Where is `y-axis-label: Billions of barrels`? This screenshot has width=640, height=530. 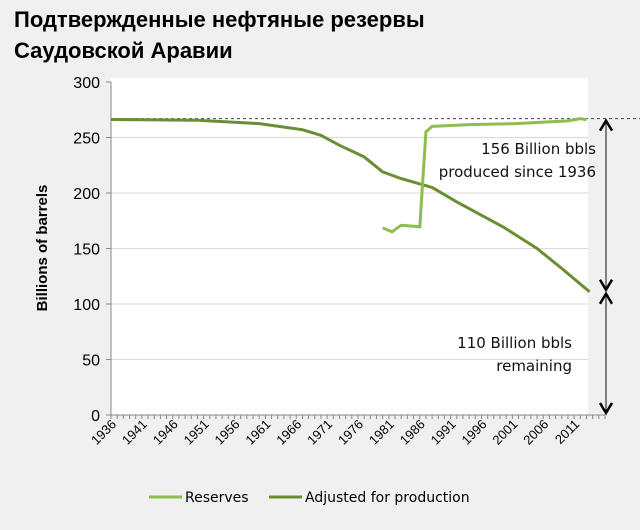
y-axis-label: Billions of barrels is located at coordinates (42, 248).